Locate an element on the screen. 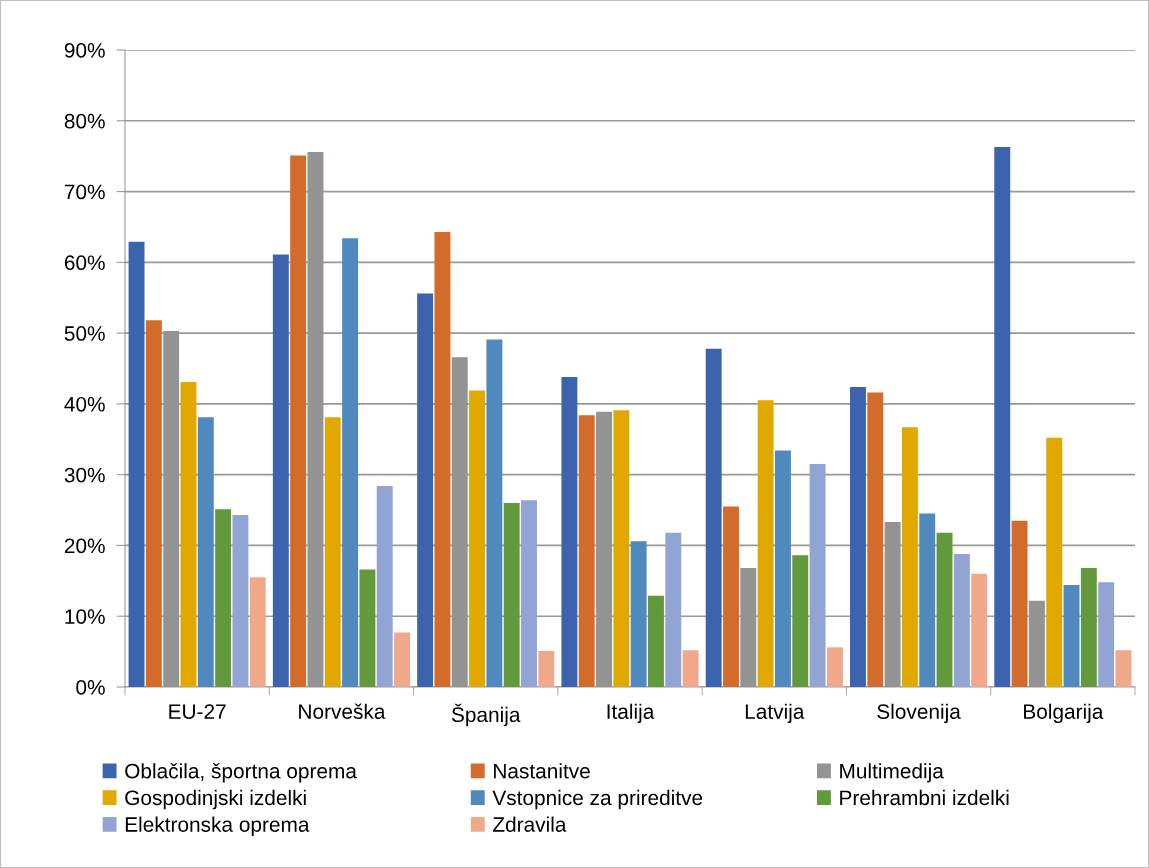  x-tick-label: Norveška is located at coordinates (342, 711).